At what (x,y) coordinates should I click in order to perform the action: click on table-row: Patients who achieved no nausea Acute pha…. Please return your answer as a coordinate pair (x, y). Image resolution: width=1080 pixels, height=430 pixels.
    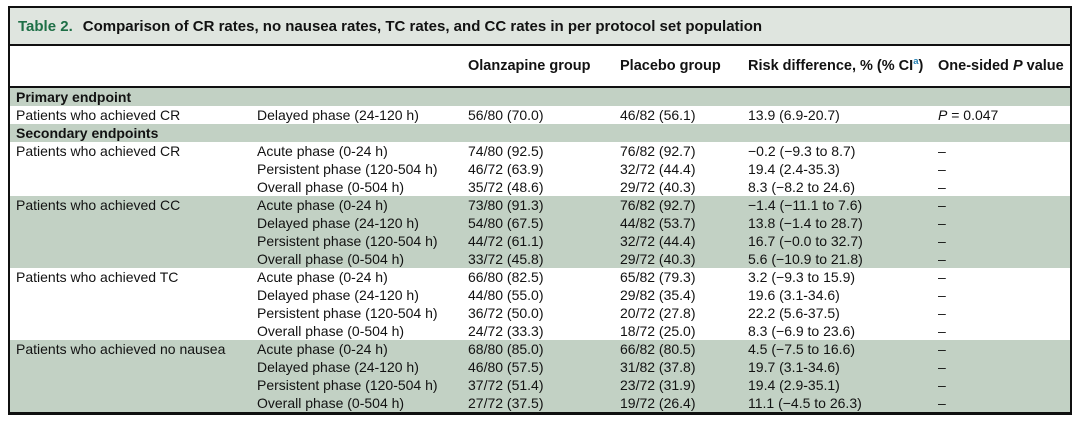
    Looking at the image, I should click on (540, 349).